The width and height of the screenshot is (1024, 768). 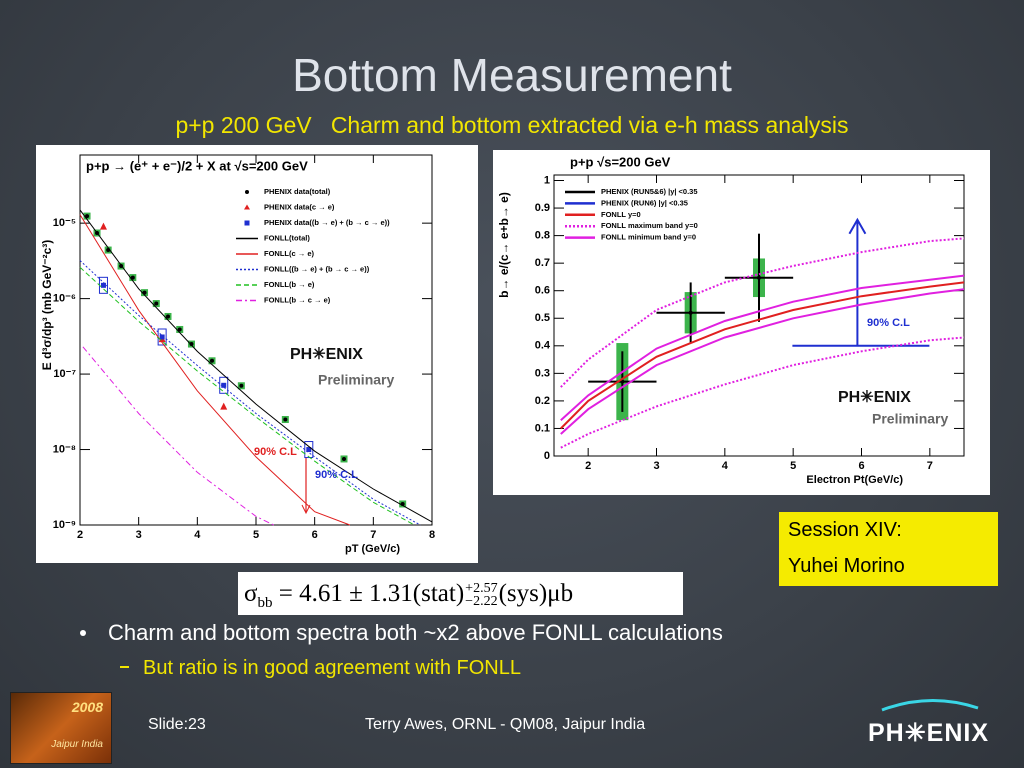 What do you see at coordinates (87, 707) in the screenshot?
I see `badge-year: 2008` at bounding box center [87, 707].